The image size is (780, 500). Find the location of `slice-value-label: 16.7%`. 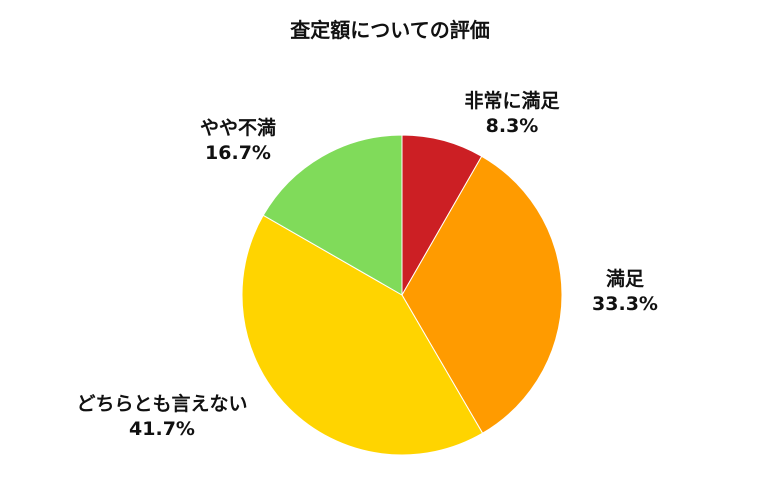

slice-value-label: 16.7% is located at coordinates (238, 153).